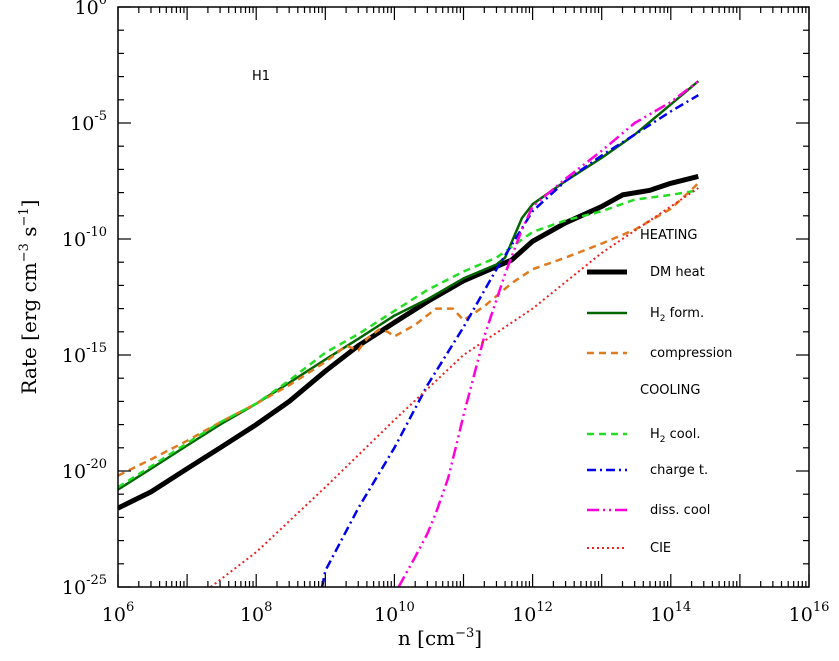 The image size is (839, 661). I want to click on legend-heating-header: HEATING, so click(668, 235).